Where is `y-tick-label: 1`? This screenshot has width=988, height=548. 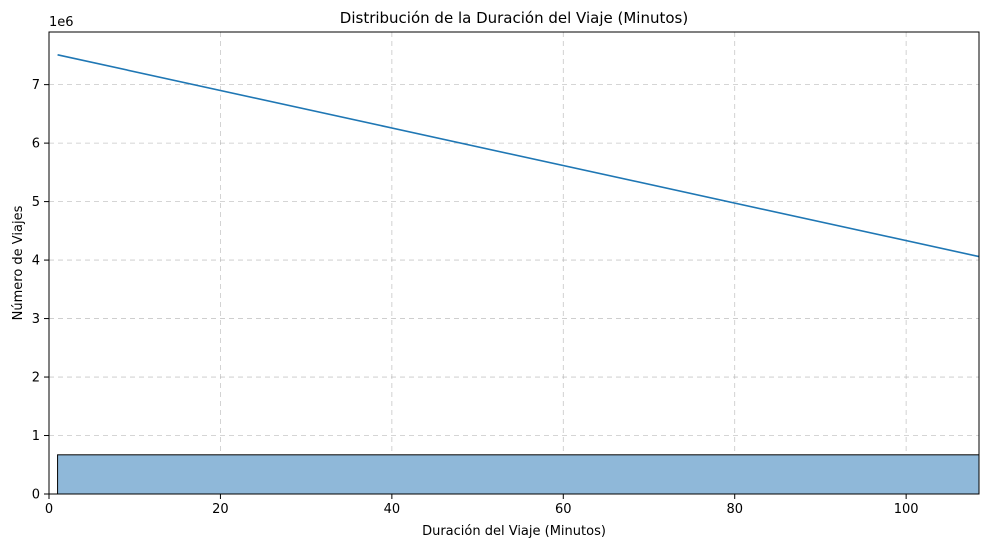 y-tick-label: 1 is located at coordinates (36, 436).